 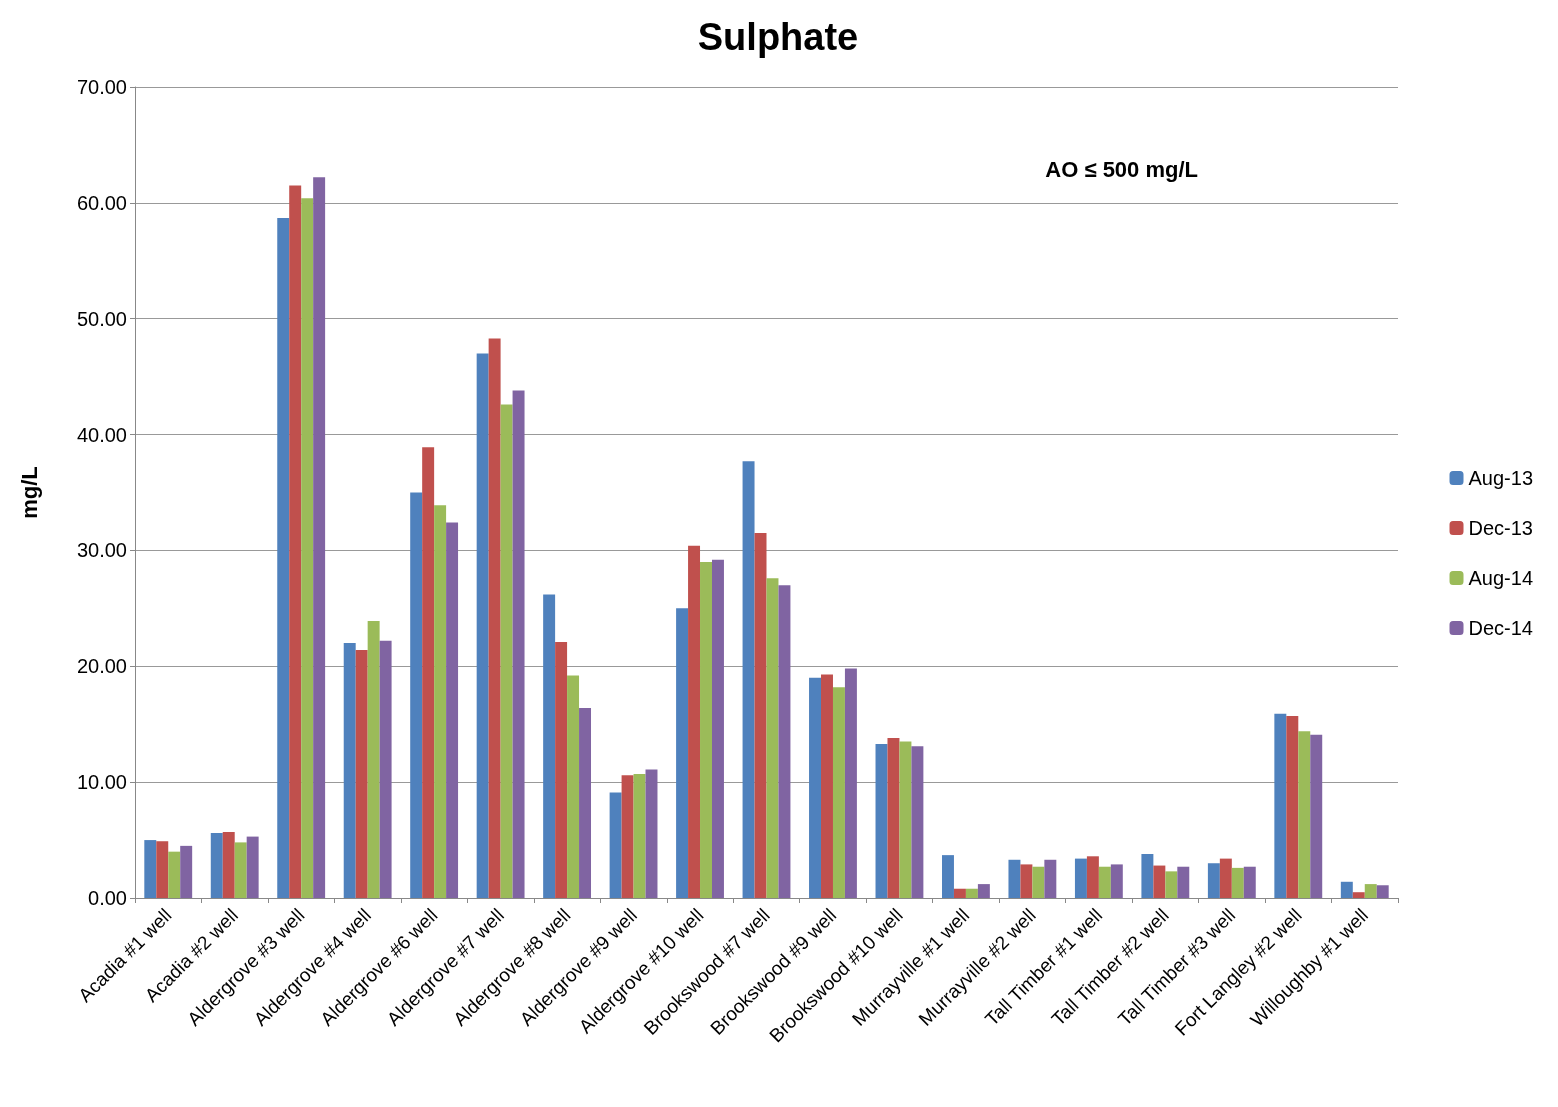 What do you see at coordinates (101, 202) in the screenshot?
I see `y-tick-label: 60.00` at bounding box center [101, 202].